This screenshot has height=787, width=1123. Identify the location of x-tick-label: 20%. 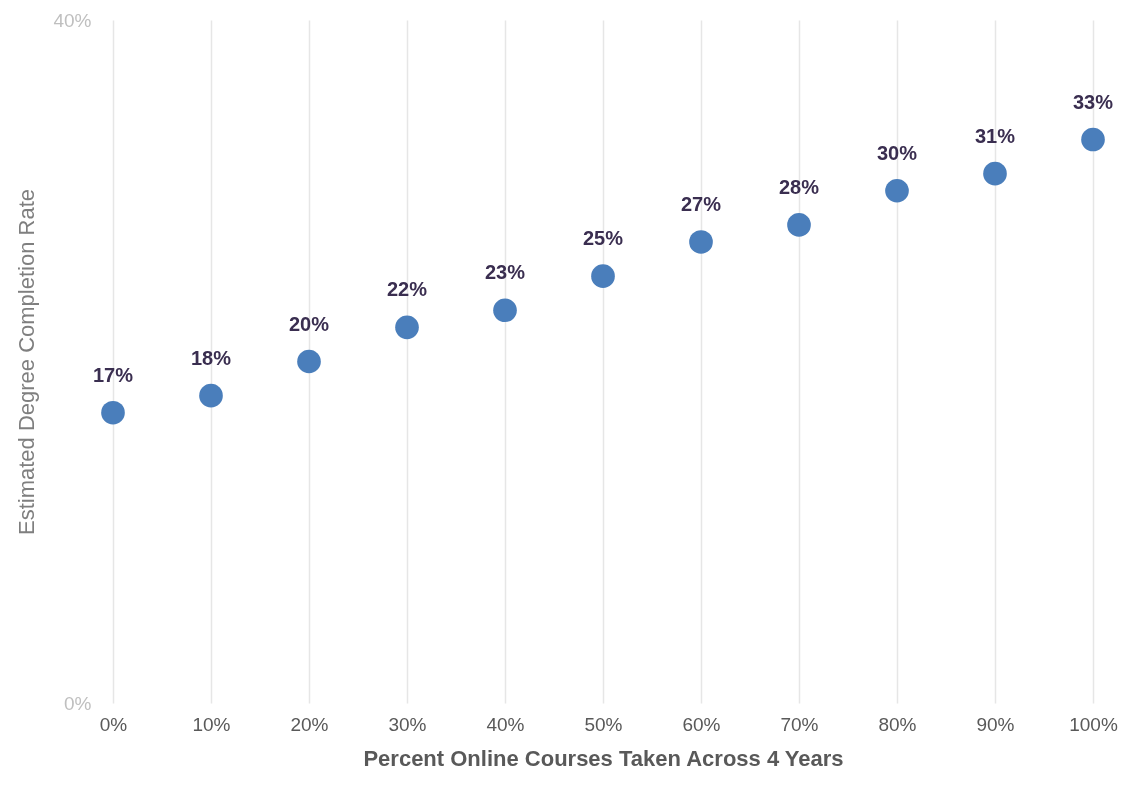
(309, 724).